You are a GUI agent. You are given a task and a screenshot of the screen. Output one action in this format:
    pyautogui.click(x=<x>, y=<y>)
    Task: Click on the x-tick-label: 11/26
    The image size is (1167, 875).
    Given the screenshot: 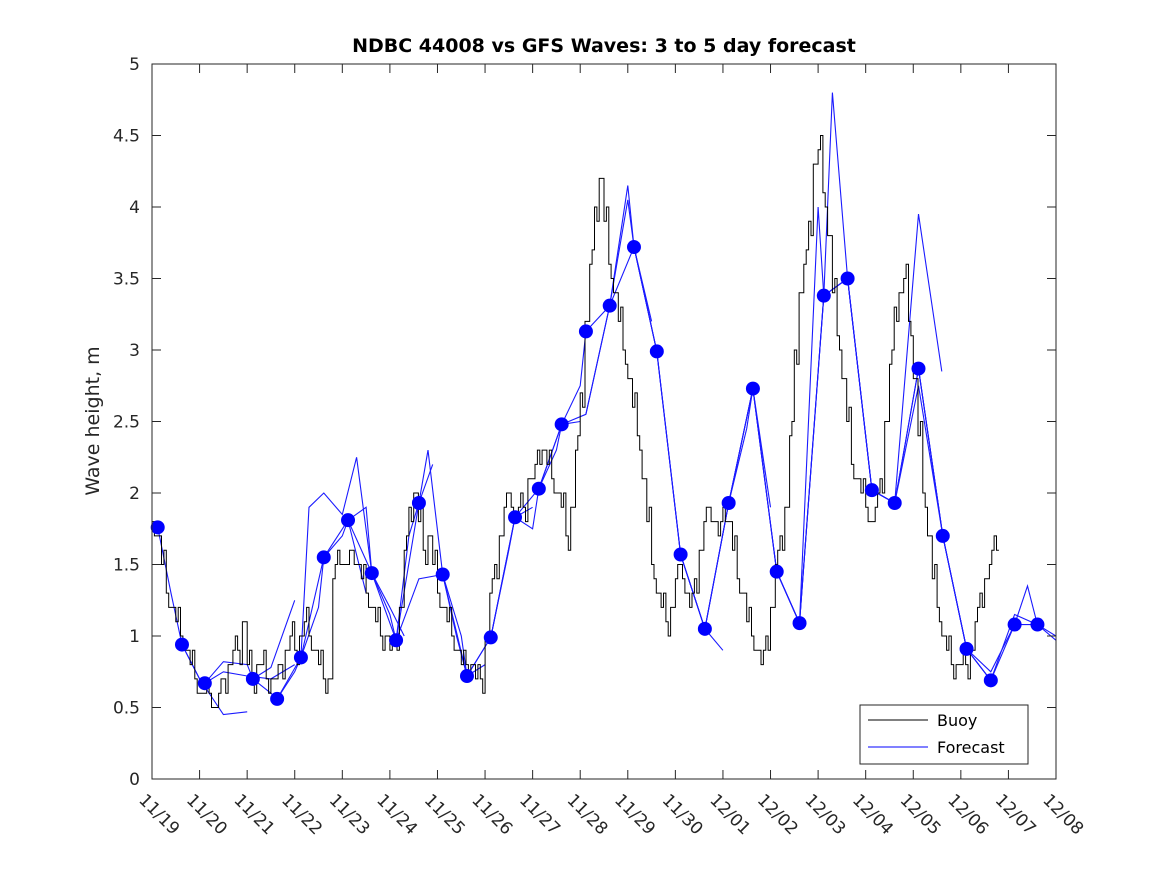 What is the action you would take?
    pyautogui.click(x=492, y=814)
    